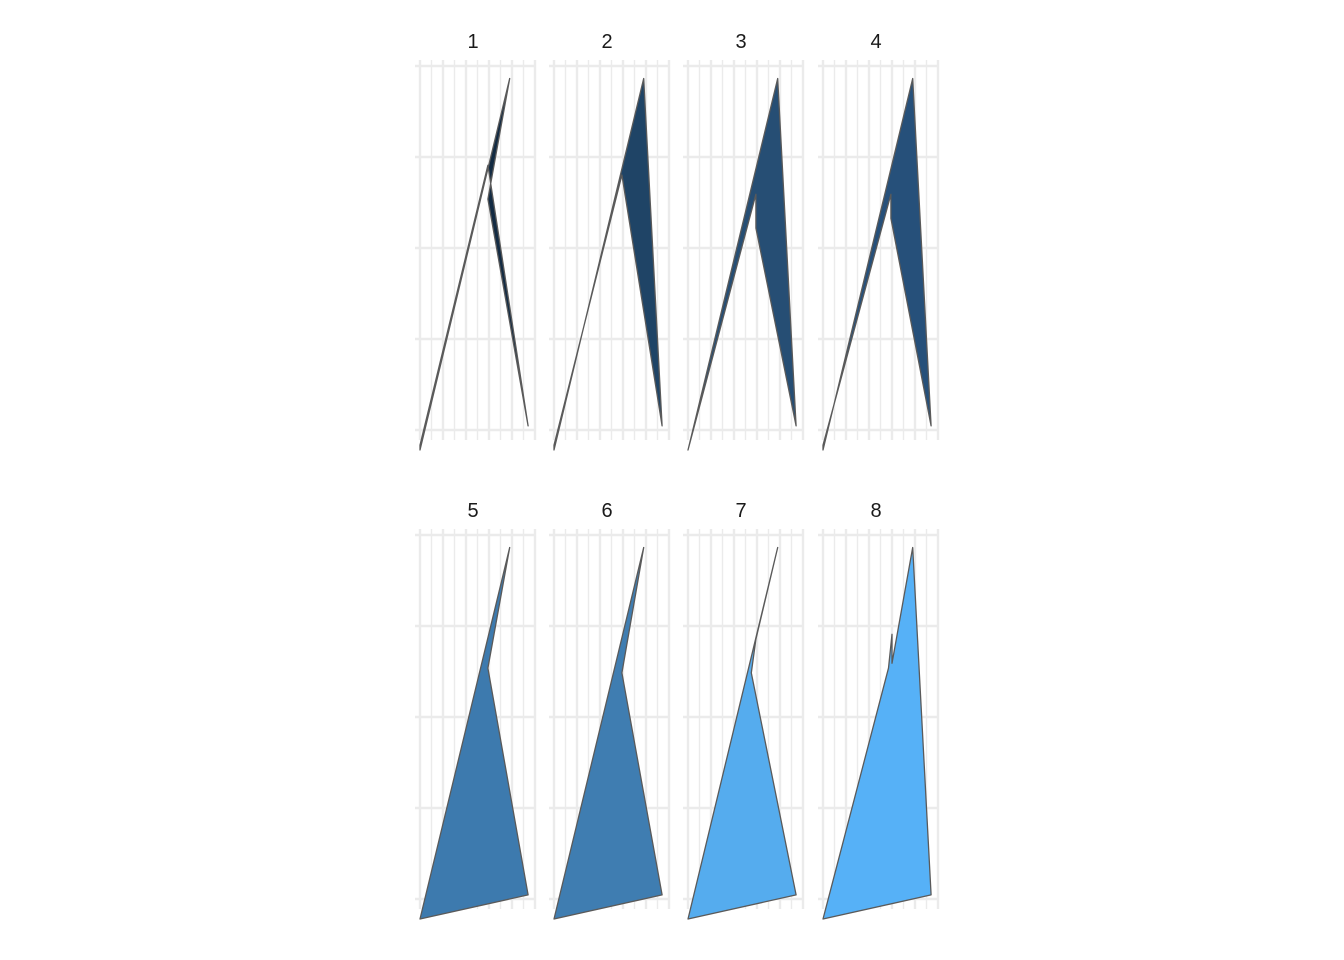 The height and width of the screenshot is (960, 1344). What do you see at coordinates (606, 511) in the screenshot?
I see `facet-label-6: 6` at bounding box center [606, 511].